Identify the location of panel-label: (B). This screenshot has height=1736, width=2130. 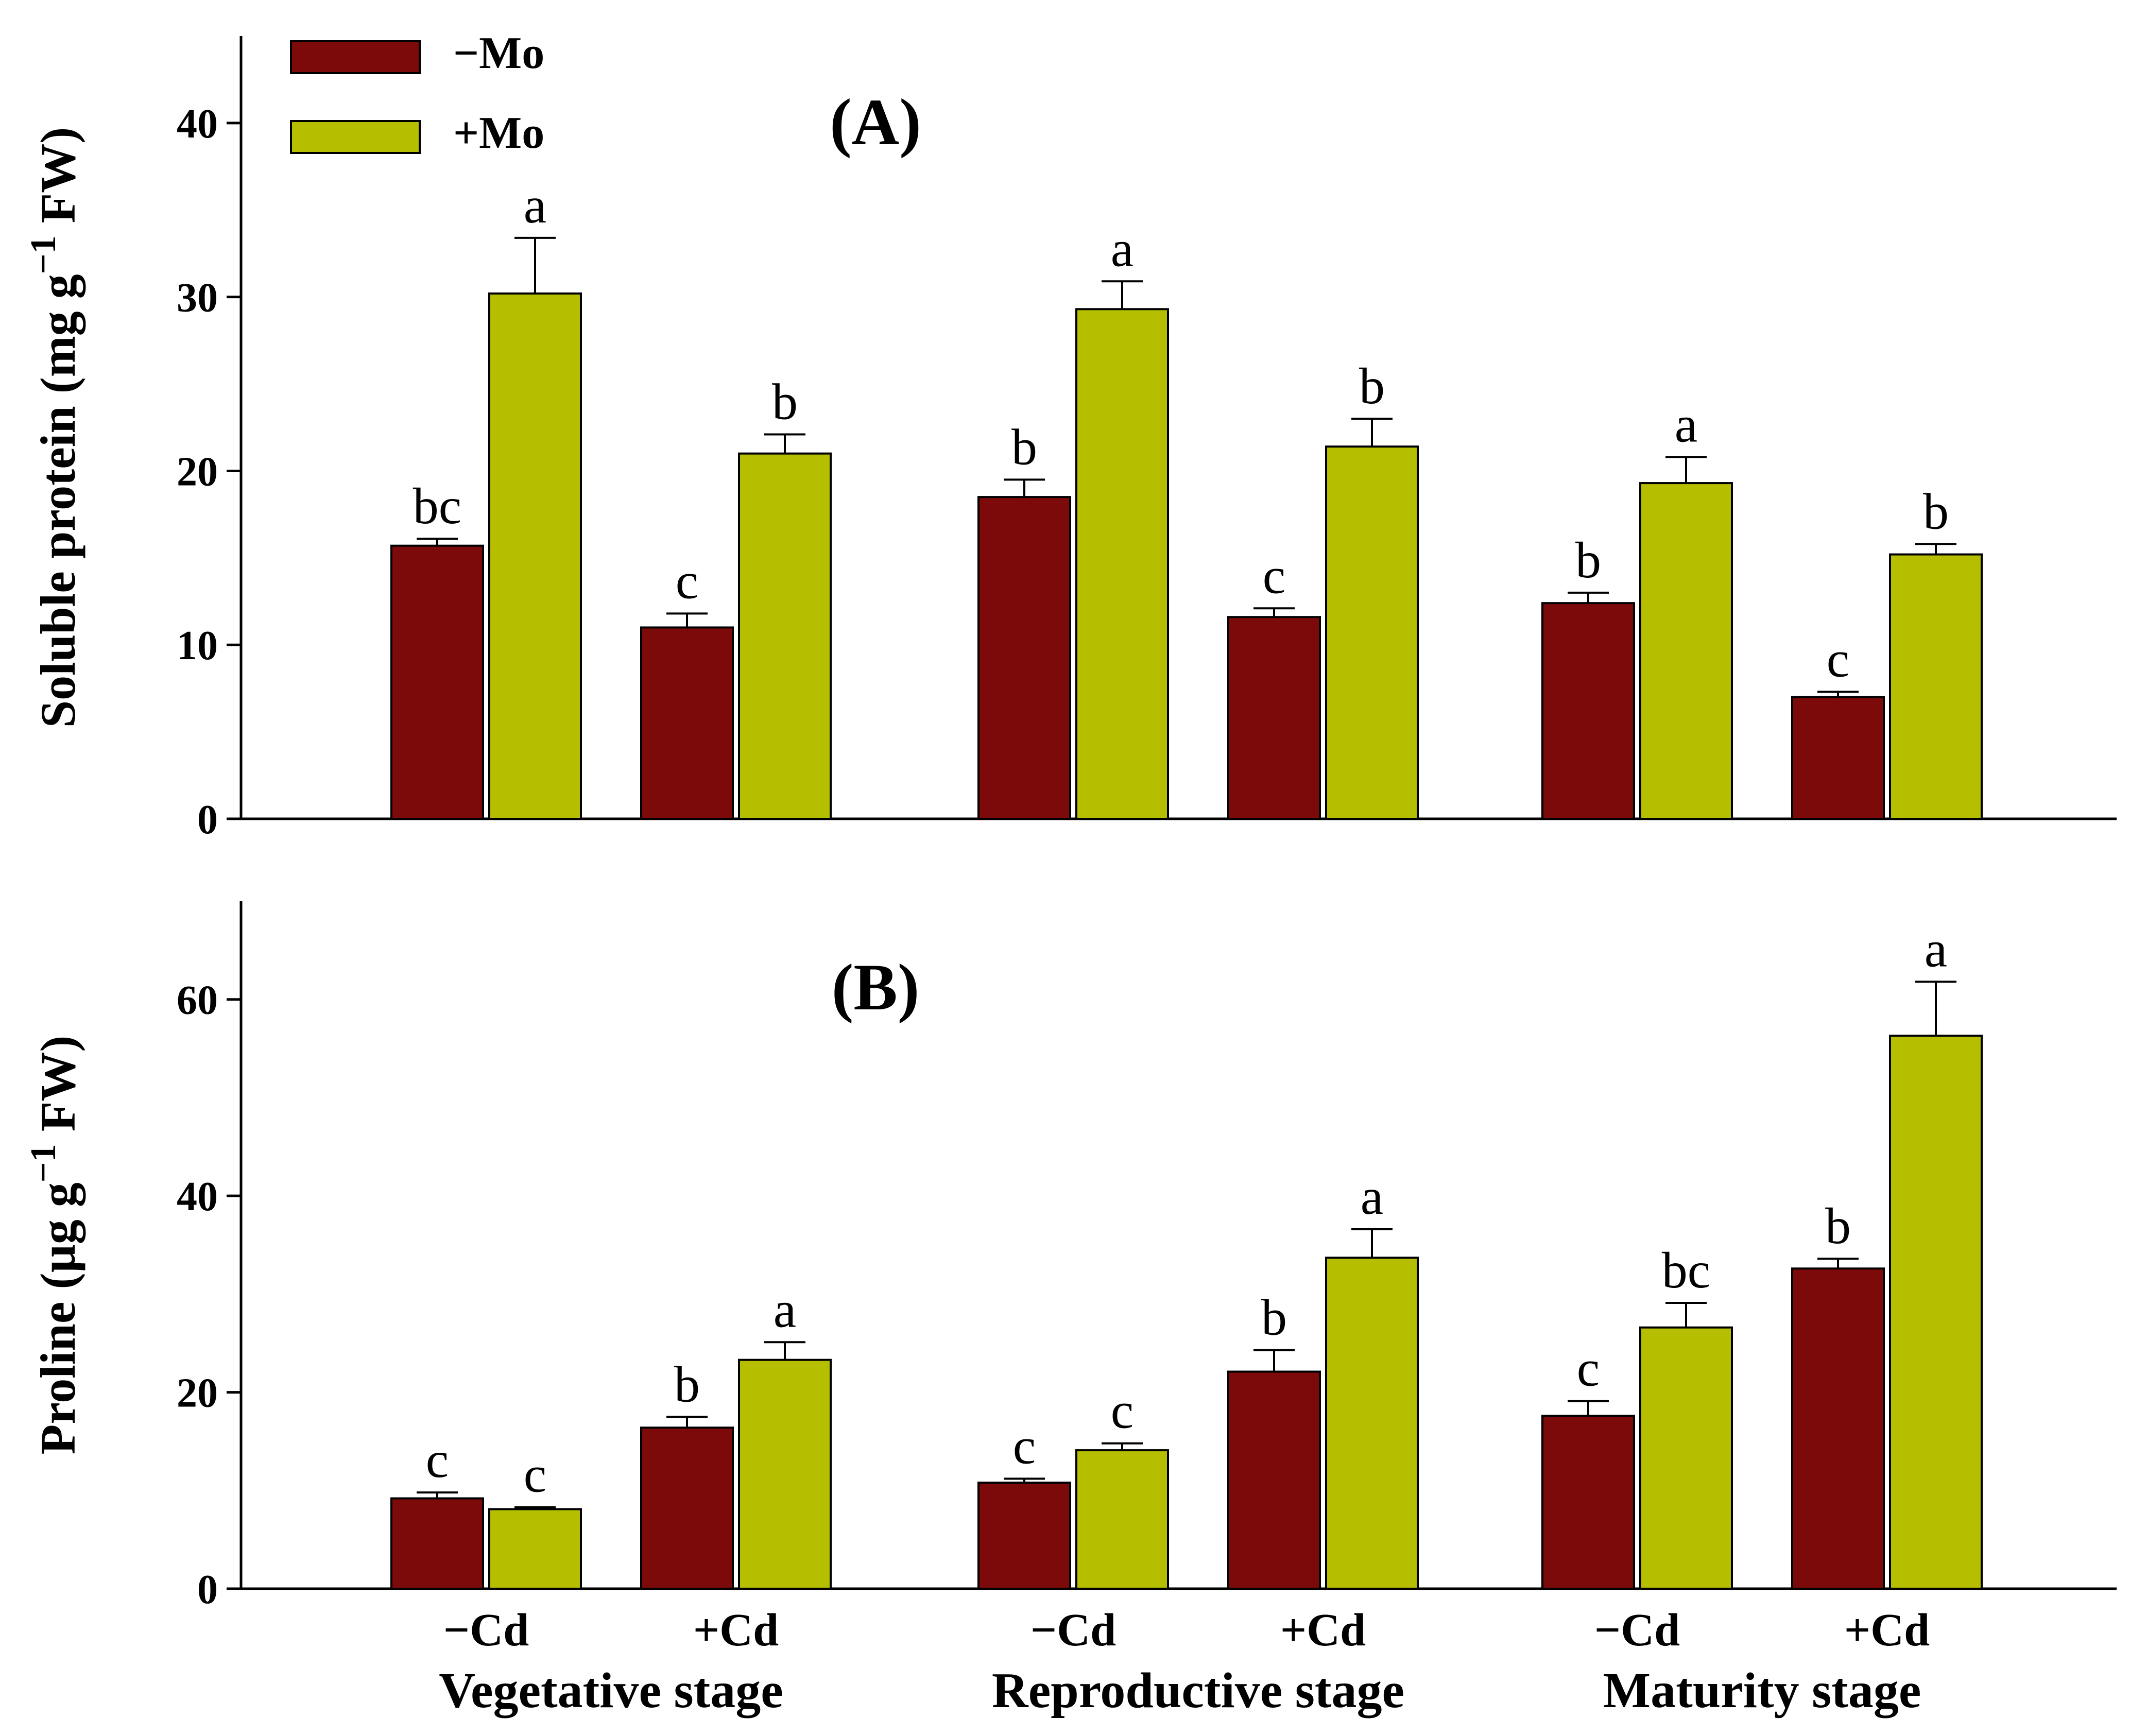
(876, 988).